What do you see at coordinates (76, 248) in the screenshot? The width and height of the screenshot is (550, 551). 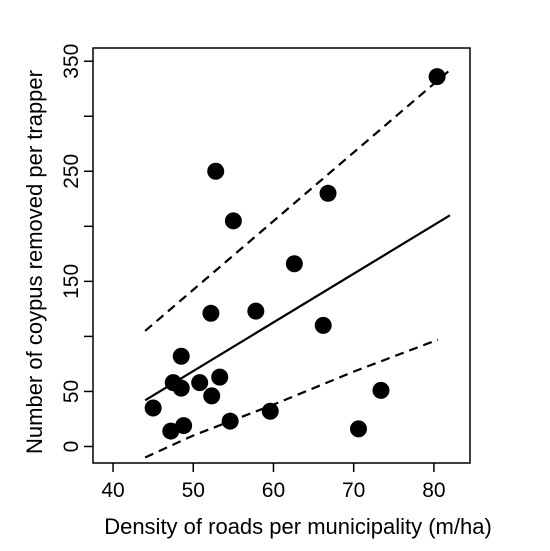 I see `y-axis: 0 50 150 250 350` at bounding box center [76, 248].